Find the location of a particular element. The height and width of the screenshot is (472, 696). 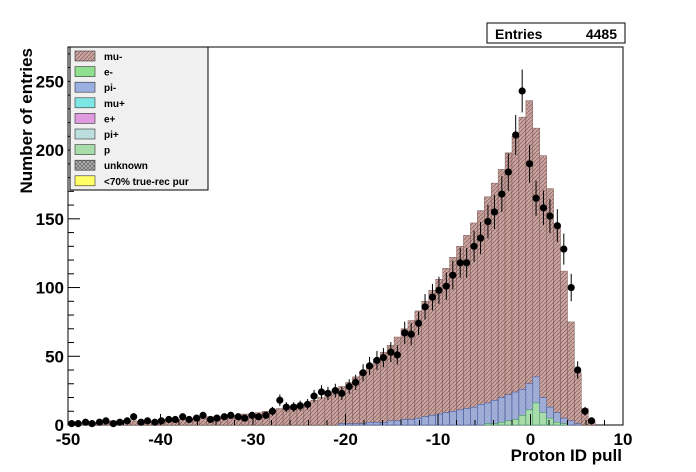

stats-label: Entries is located at coordinates (519, 34).